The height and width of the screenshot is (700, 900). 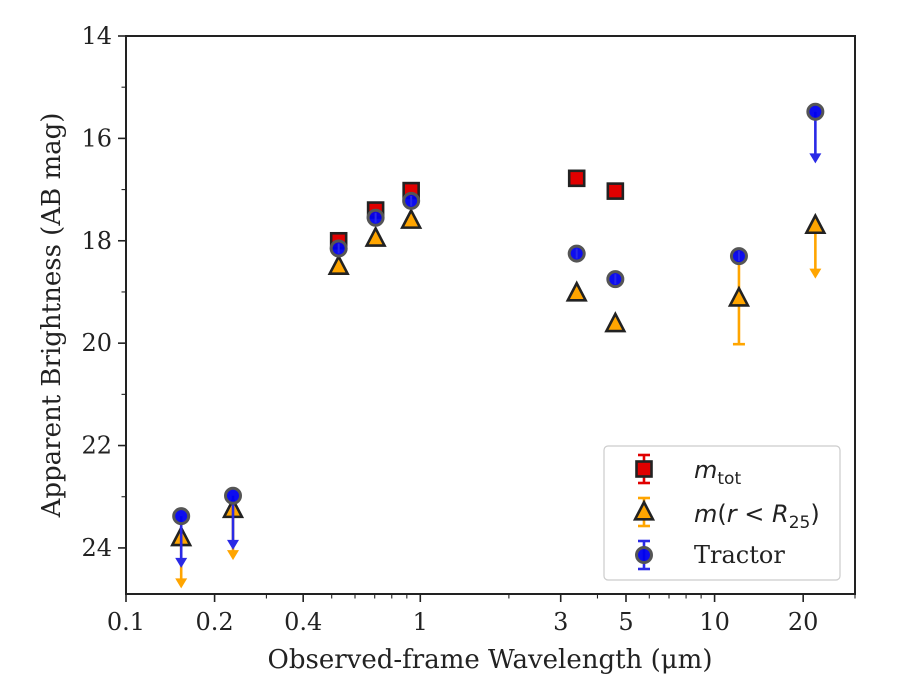 I want to click on x-tick-label: 1, so click(x=420, y=622).